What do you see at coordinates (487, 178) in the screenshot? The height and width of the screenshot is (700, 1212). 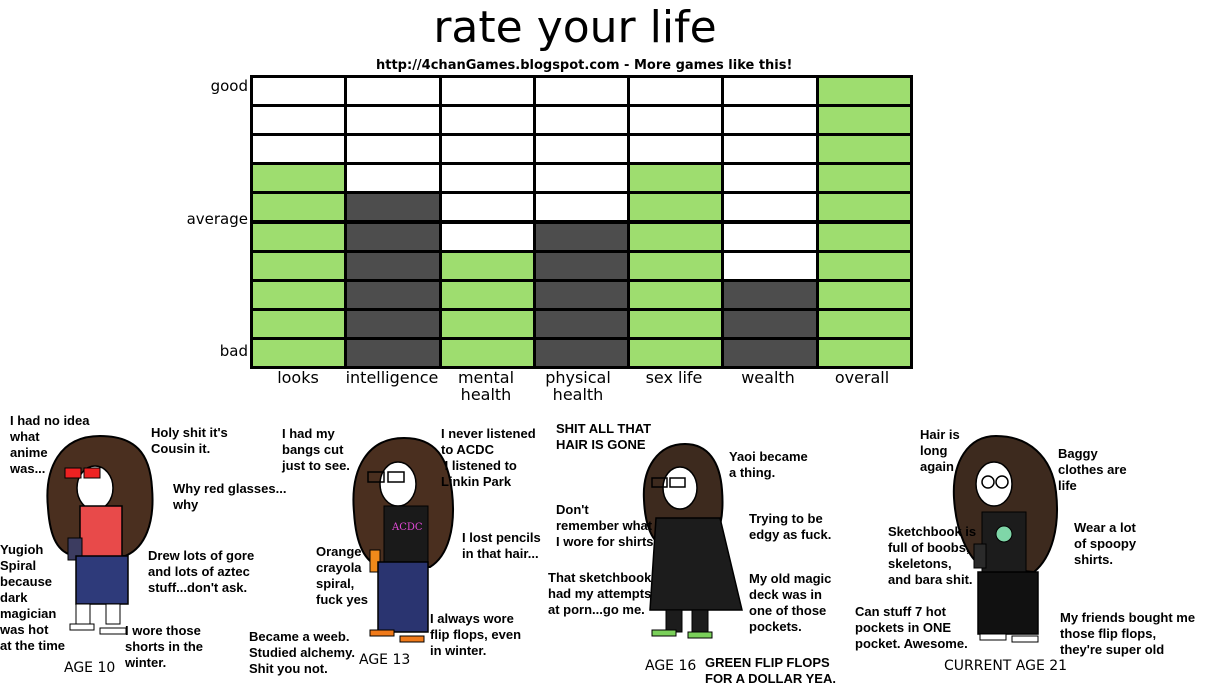 I see `grid-cell-mental-health-level-7-empty` at bounding box center [487, 178].